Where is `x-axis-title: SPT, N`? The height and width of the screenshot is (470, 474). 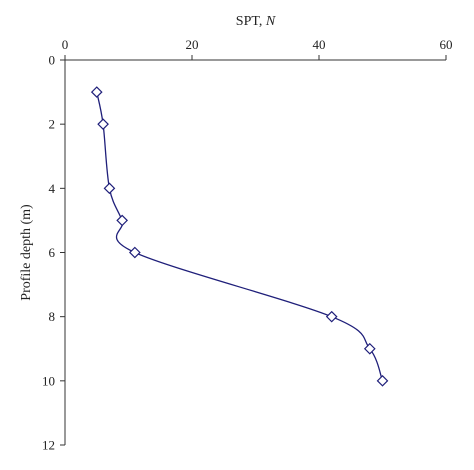
x-axis-title: SPT, N is located at coordinates (256, 21).